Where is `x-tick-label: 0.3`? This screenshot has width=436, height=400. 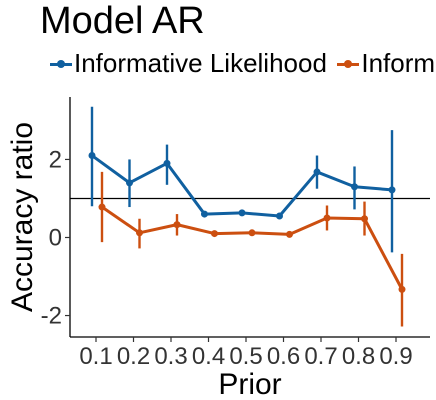
x-tick-label: 0.3 is located at coordinates (170, 356).